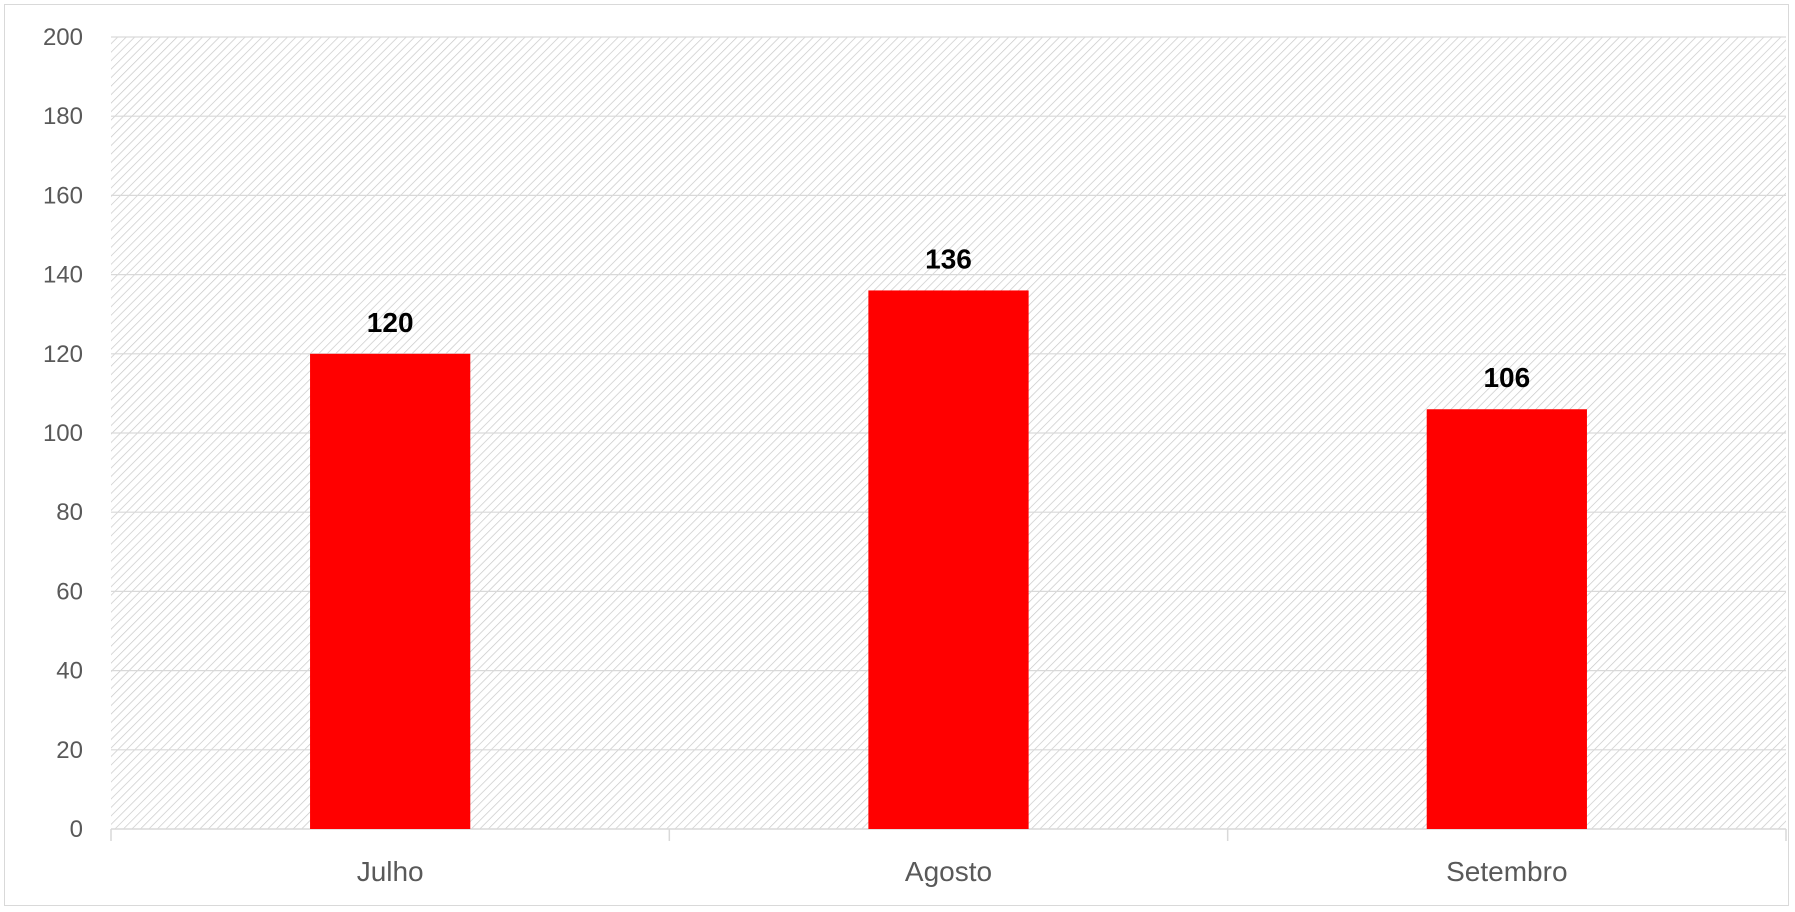  I want to click on data-labels: 120 136 106, so click(948, 318).